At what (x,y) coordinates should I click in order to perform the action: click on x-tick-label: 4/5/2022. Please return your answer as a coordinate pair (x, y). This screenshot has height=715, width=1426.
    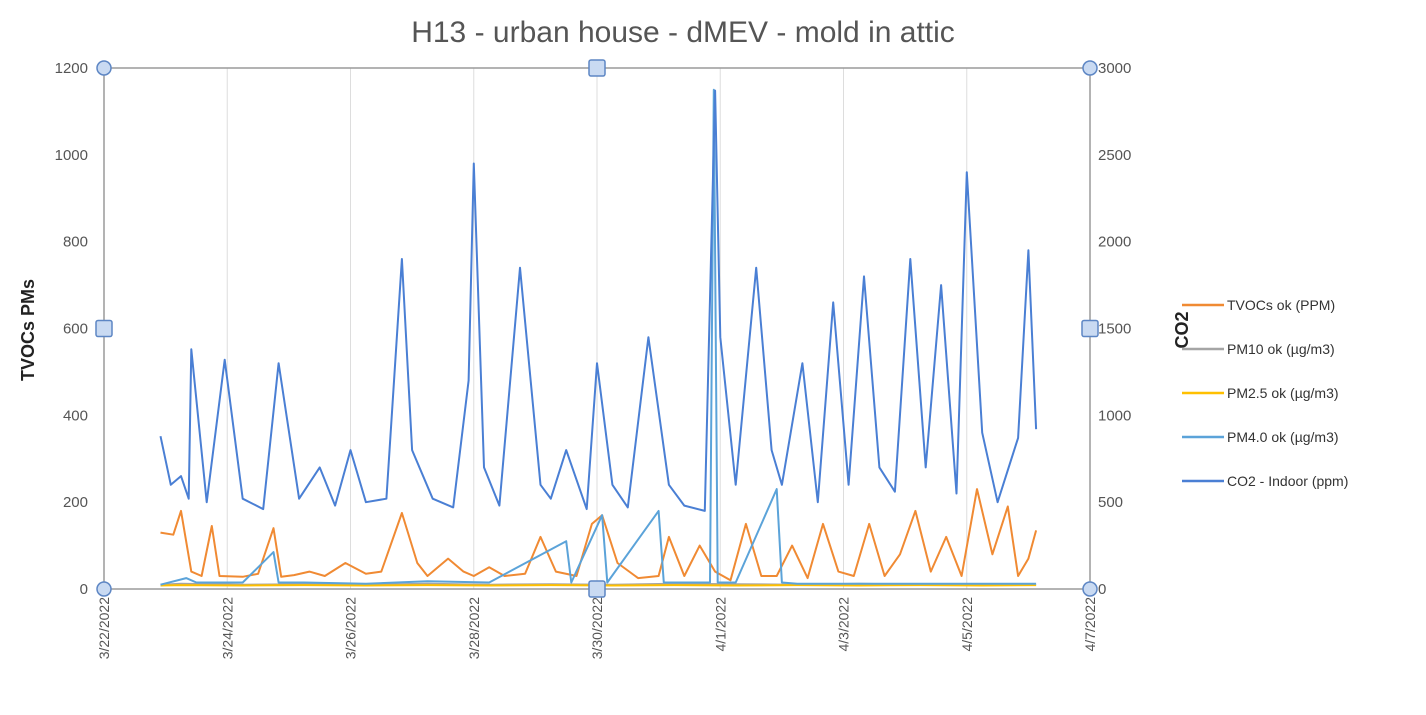
    Looking at the image, I should click on (967, 624).